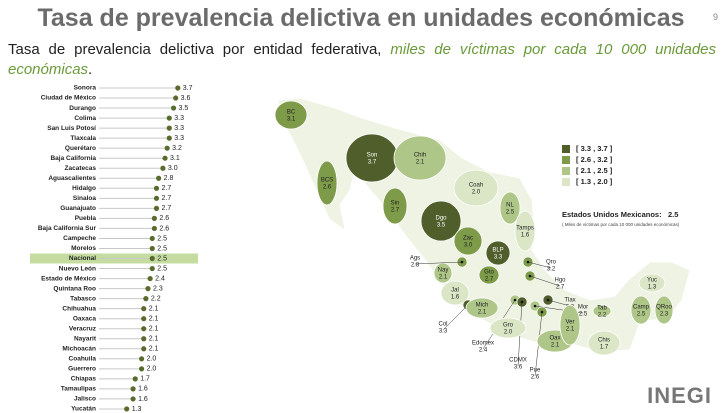 The image size is (722, 413). Describe the element at coordinates (535, 371) in the screenshot. I see `region-label: Pue` at that location.